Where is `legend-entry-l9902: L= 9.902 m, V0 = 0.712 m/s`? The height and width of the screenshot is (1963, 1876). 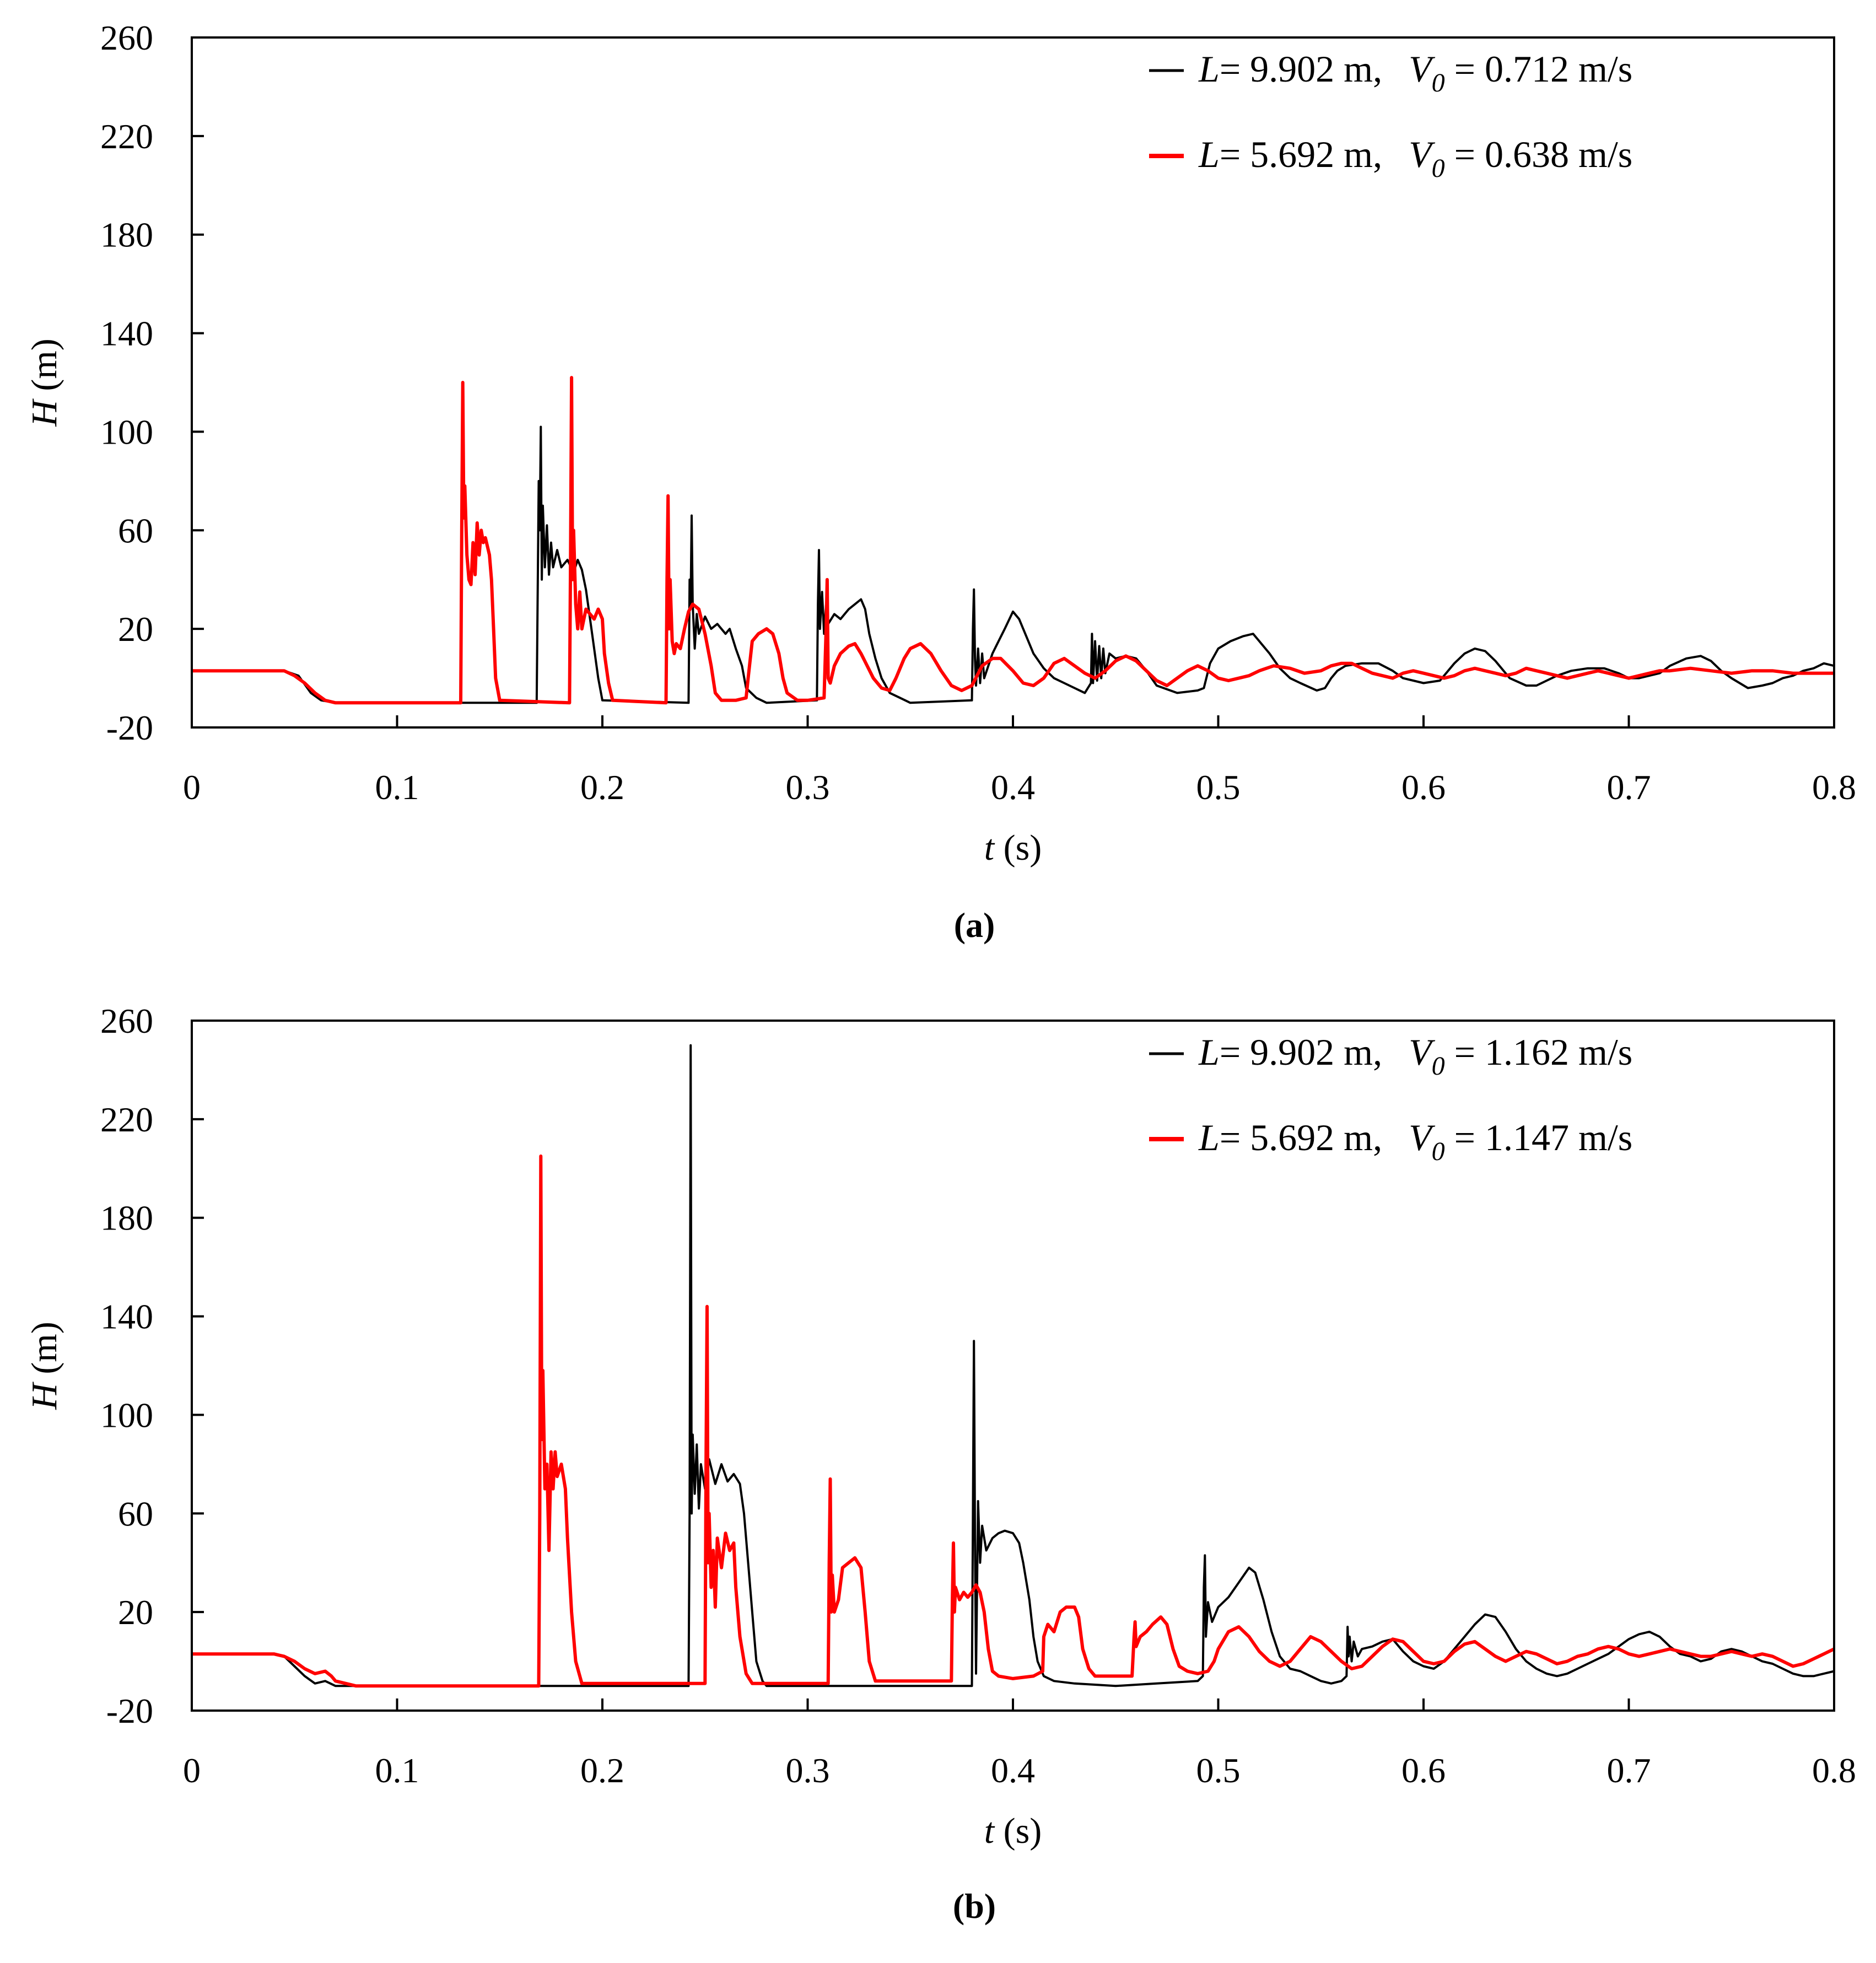 legend-entry-l9902: L= 9.902 m, V0 = 0.712 m/s is located at coordinates (1415, 73).